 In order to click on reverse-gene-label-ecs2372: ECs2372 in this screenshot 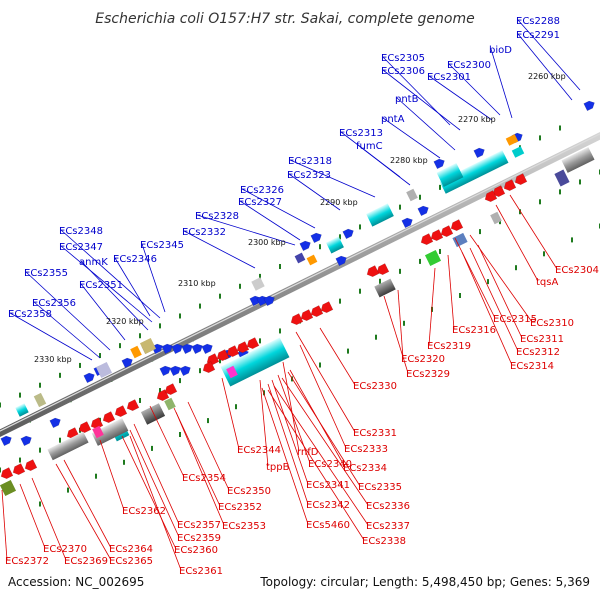, I will do `click(27, 561)`.